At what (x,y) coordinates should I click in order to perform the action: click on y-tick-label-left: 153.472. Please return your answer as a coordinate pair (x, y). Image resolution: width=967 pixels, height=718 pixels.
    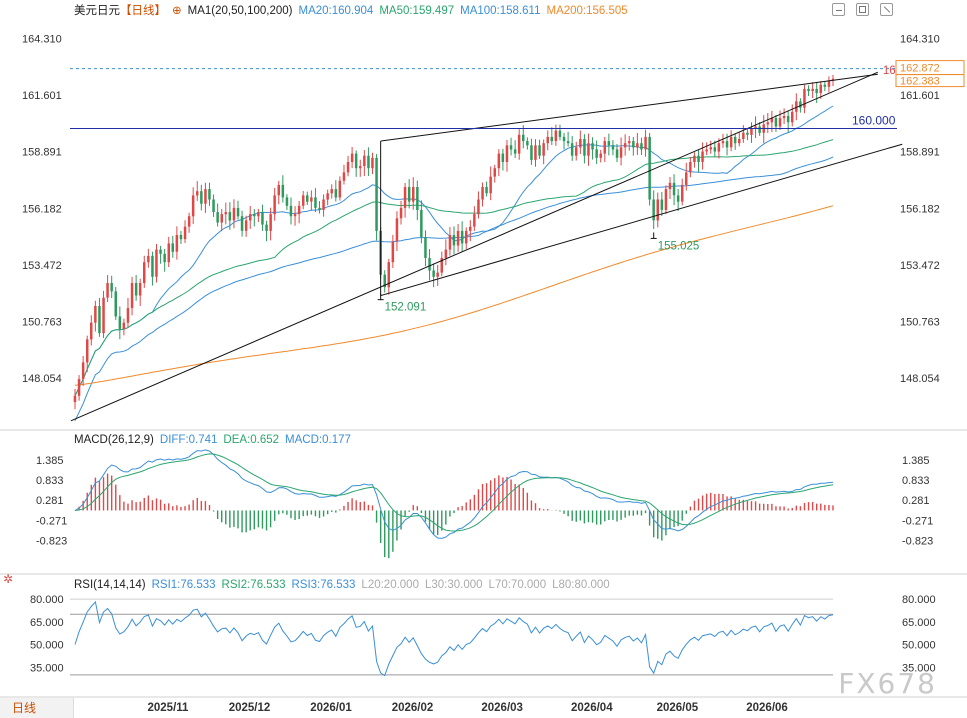
    Looking at the image, I should click on (42, 266).